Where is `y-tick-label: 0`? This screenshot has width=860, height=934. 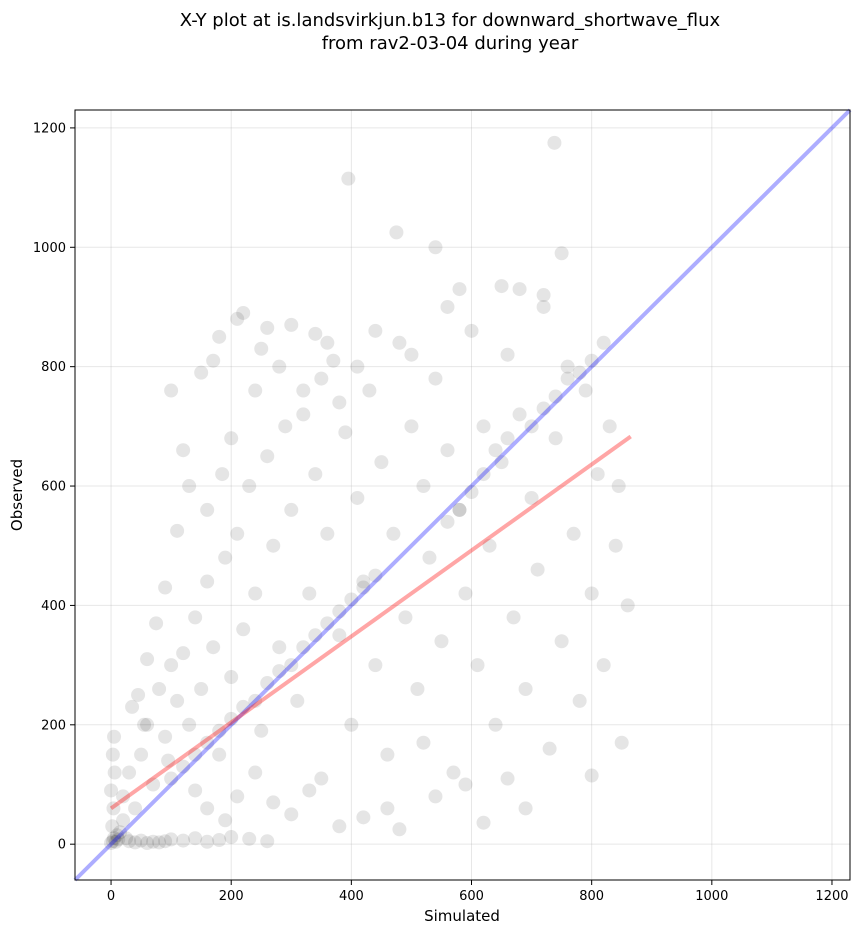 y-tick-label: 0 is located at coordinates (62, 845).